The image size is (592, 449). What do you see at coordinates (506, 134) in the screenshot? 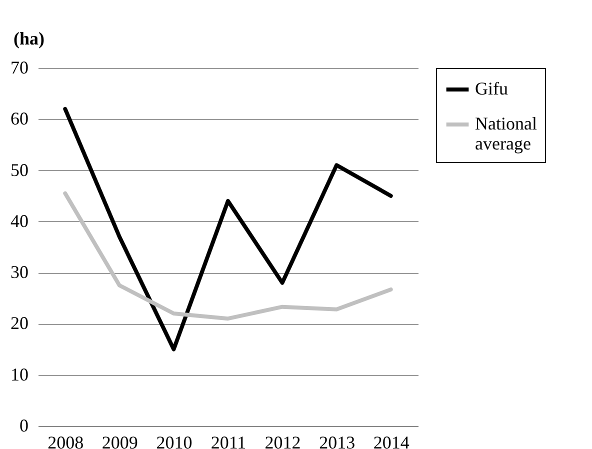
I see `legend-label: National average` at bounding box center [506, 134].